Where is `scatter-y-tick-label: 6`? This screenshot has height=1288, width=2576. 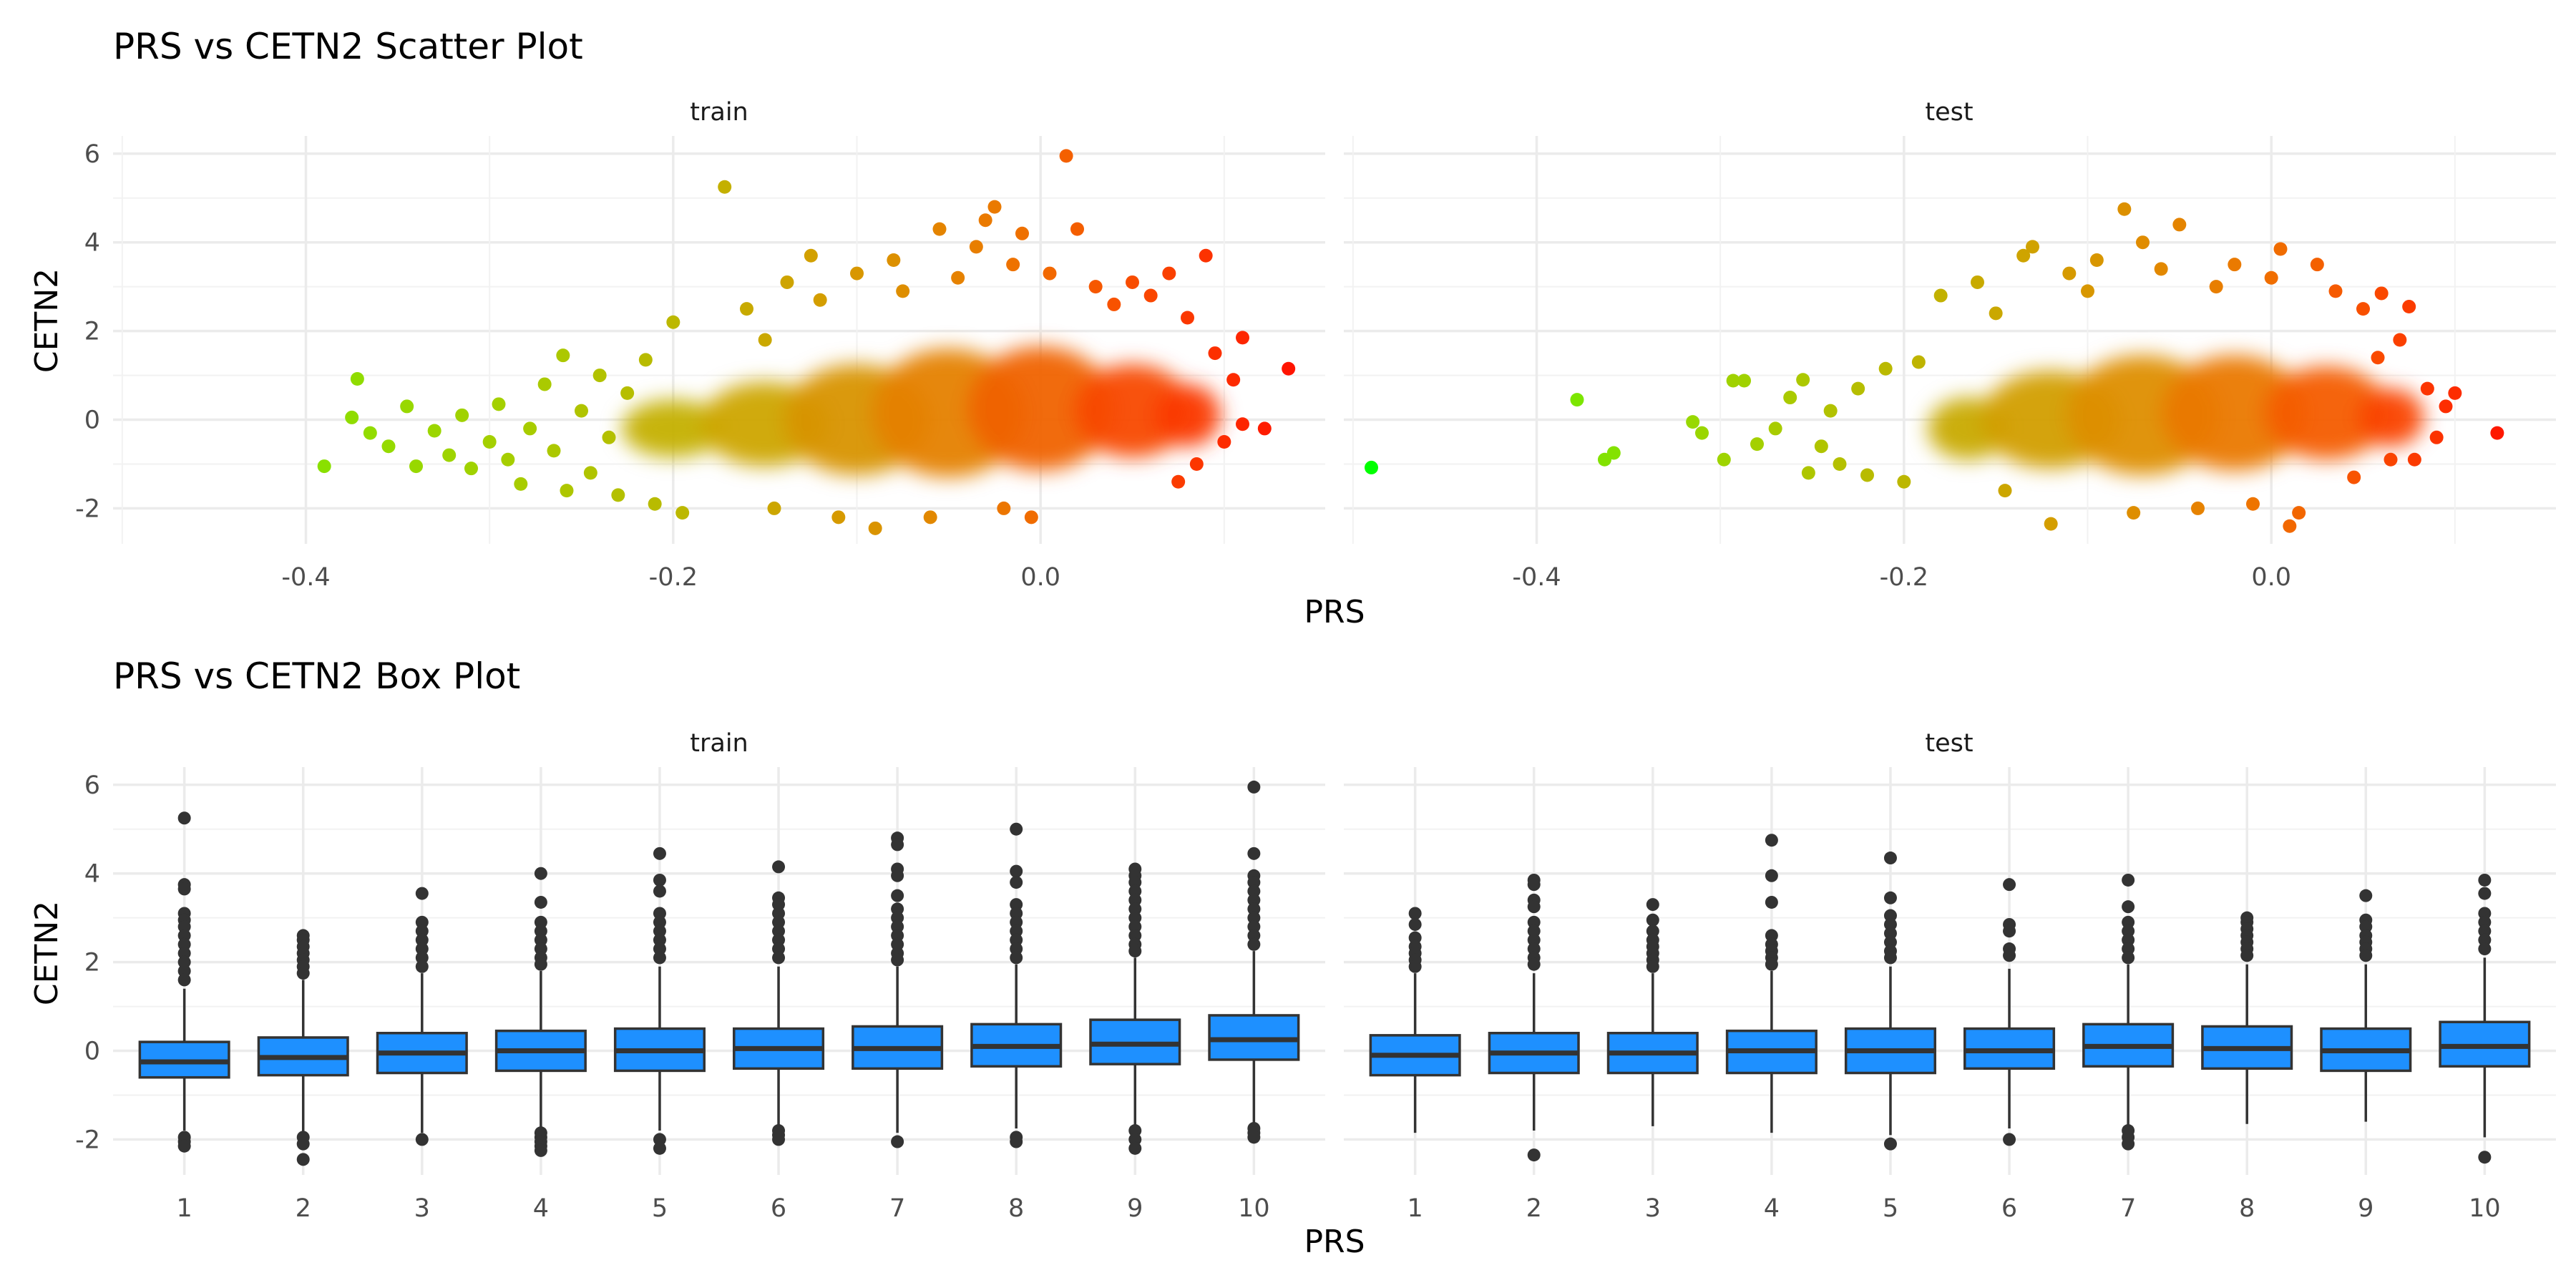
scatter-y-tick-label: 6 is located at coordinates (92, 154).